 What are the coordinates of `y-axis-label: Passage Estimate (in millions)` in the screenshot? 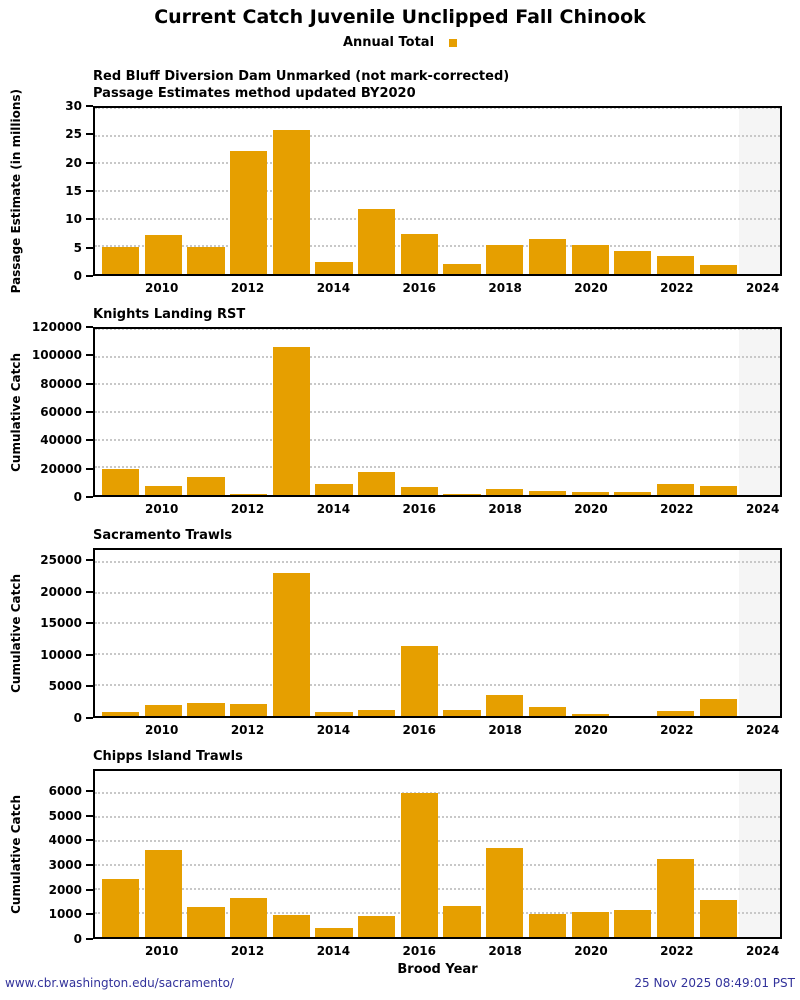 It's located at (15, 191).